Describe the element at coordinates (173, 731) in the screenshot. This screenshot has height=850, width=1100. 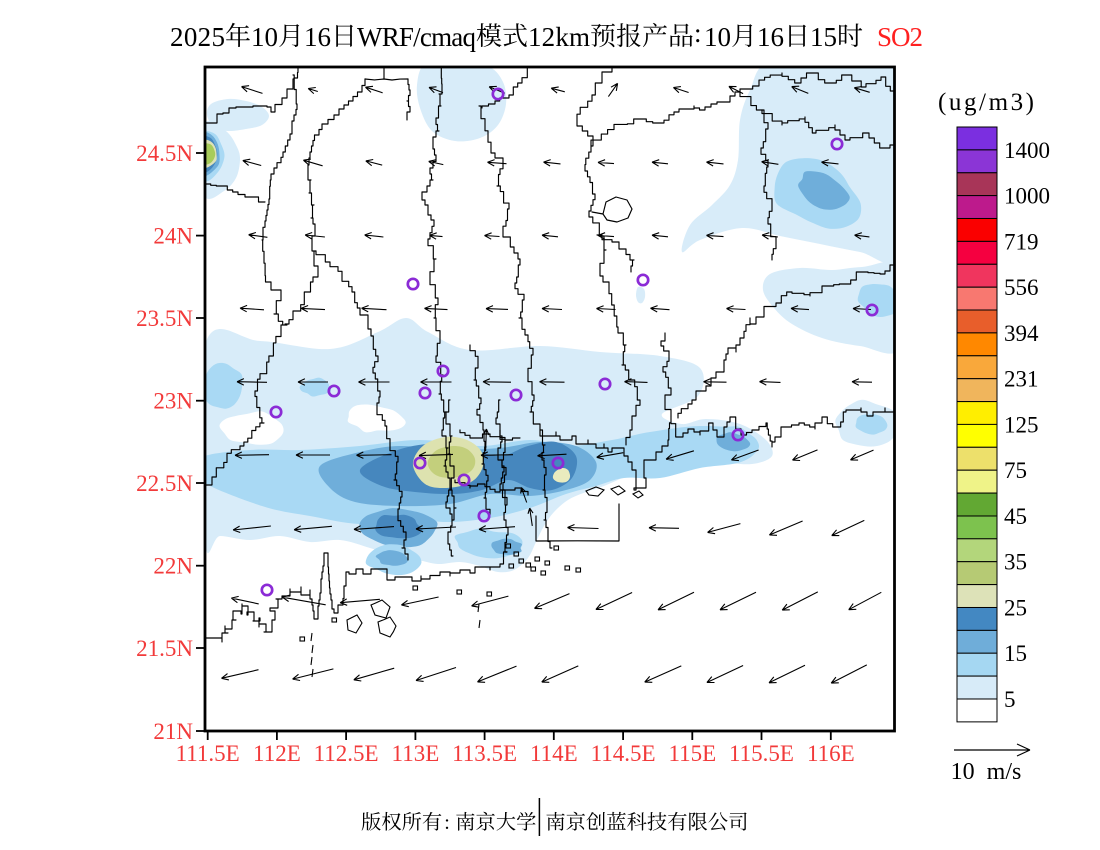
I see `svg-text: 21N` at that location.